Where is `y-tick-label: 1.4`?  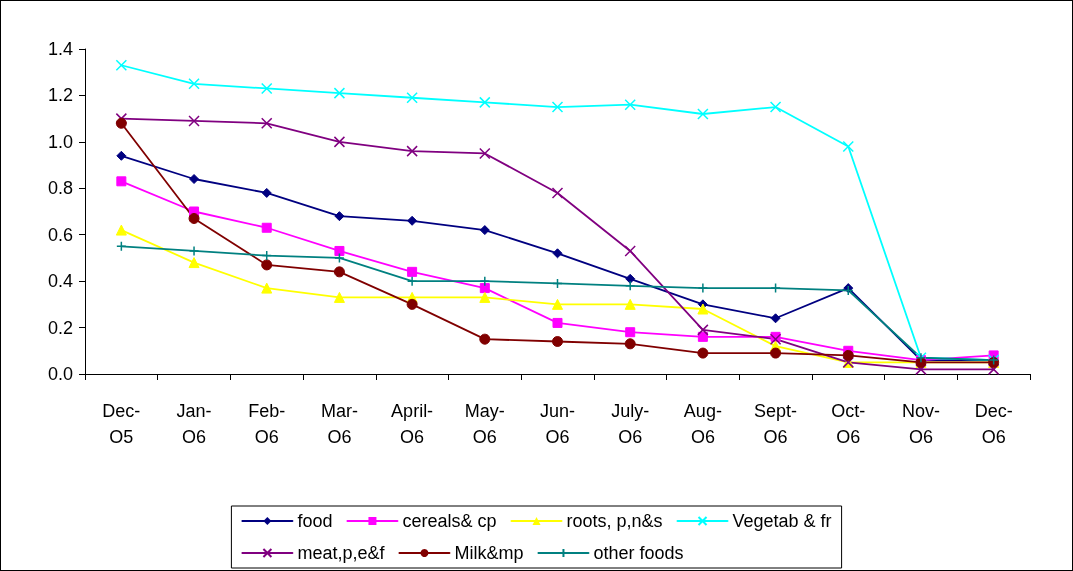 y-tick-label: 1.4 is located at coordinates (60, 49).